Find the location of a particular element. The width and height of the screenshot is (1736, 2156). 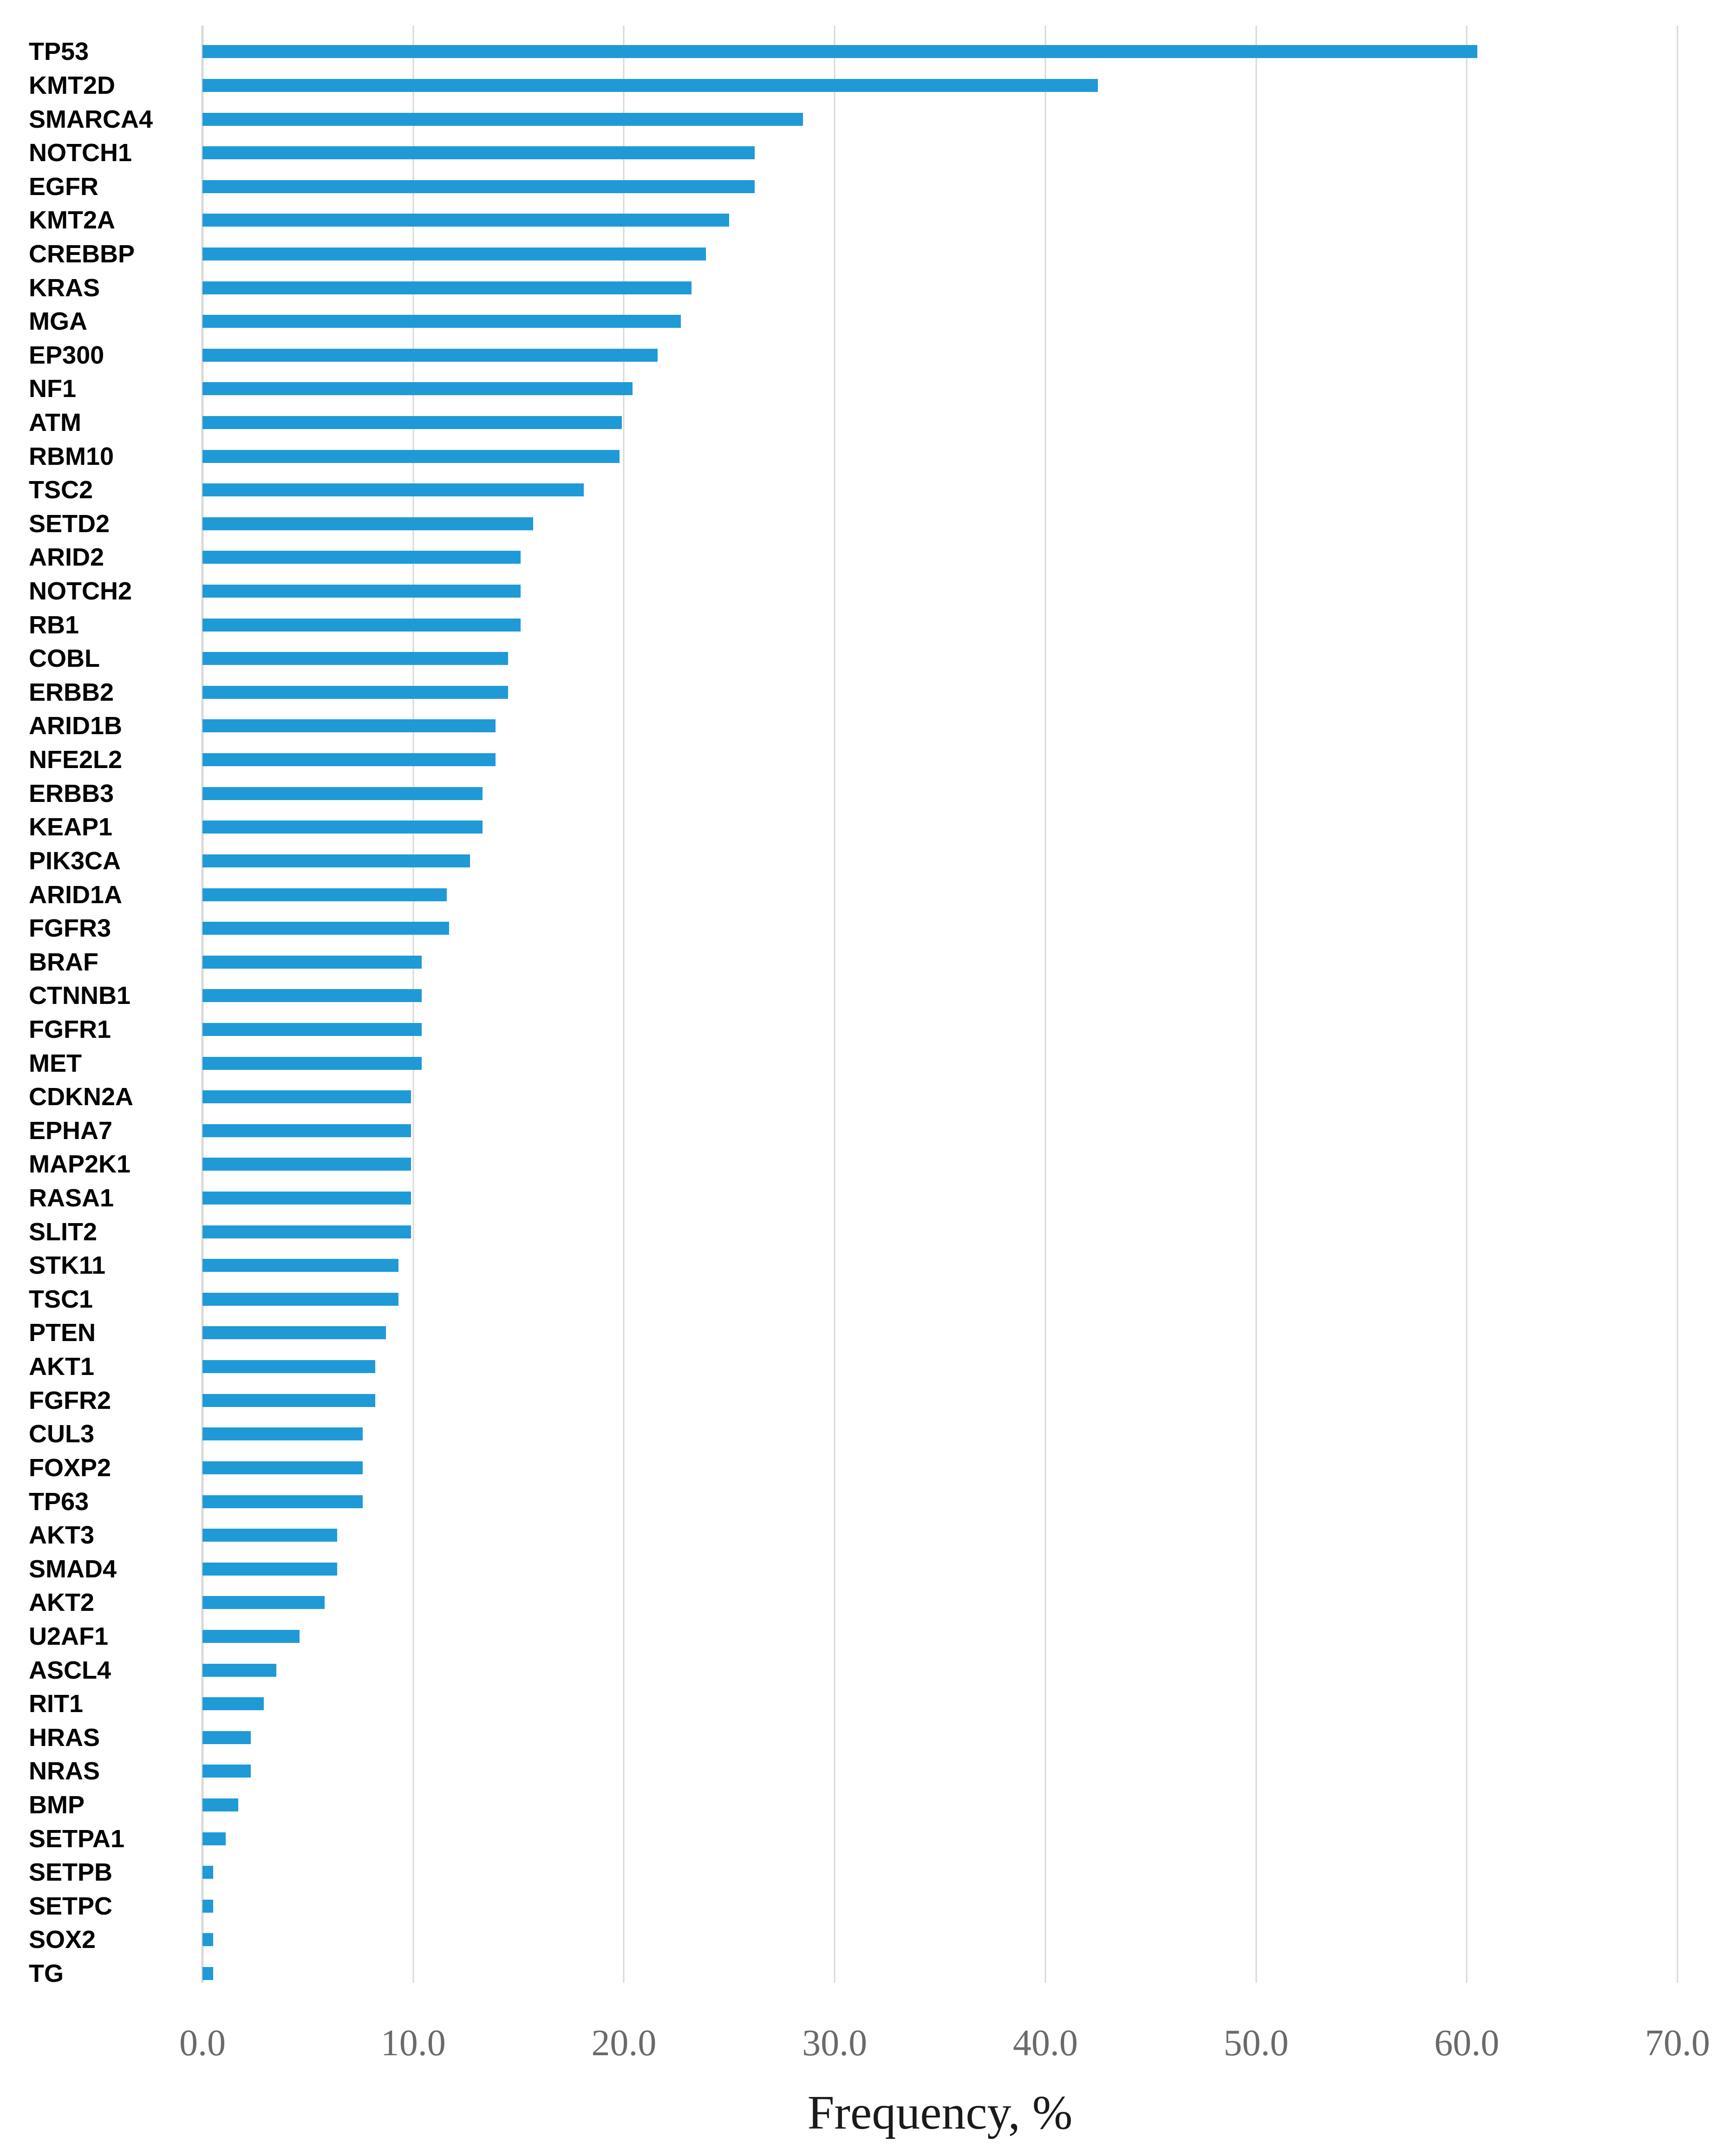

bar-row: NOTCH1 is located at coordinates (839, 153).